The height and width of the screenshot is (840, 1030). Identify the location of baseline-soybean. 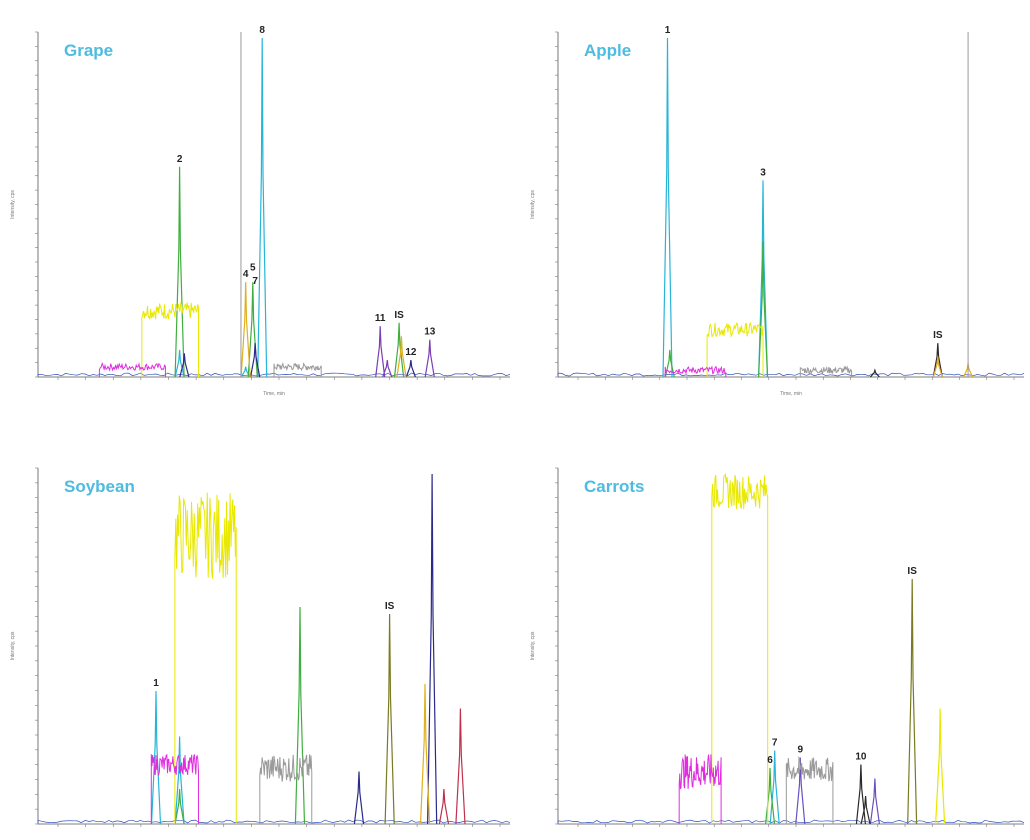
(274, 821).